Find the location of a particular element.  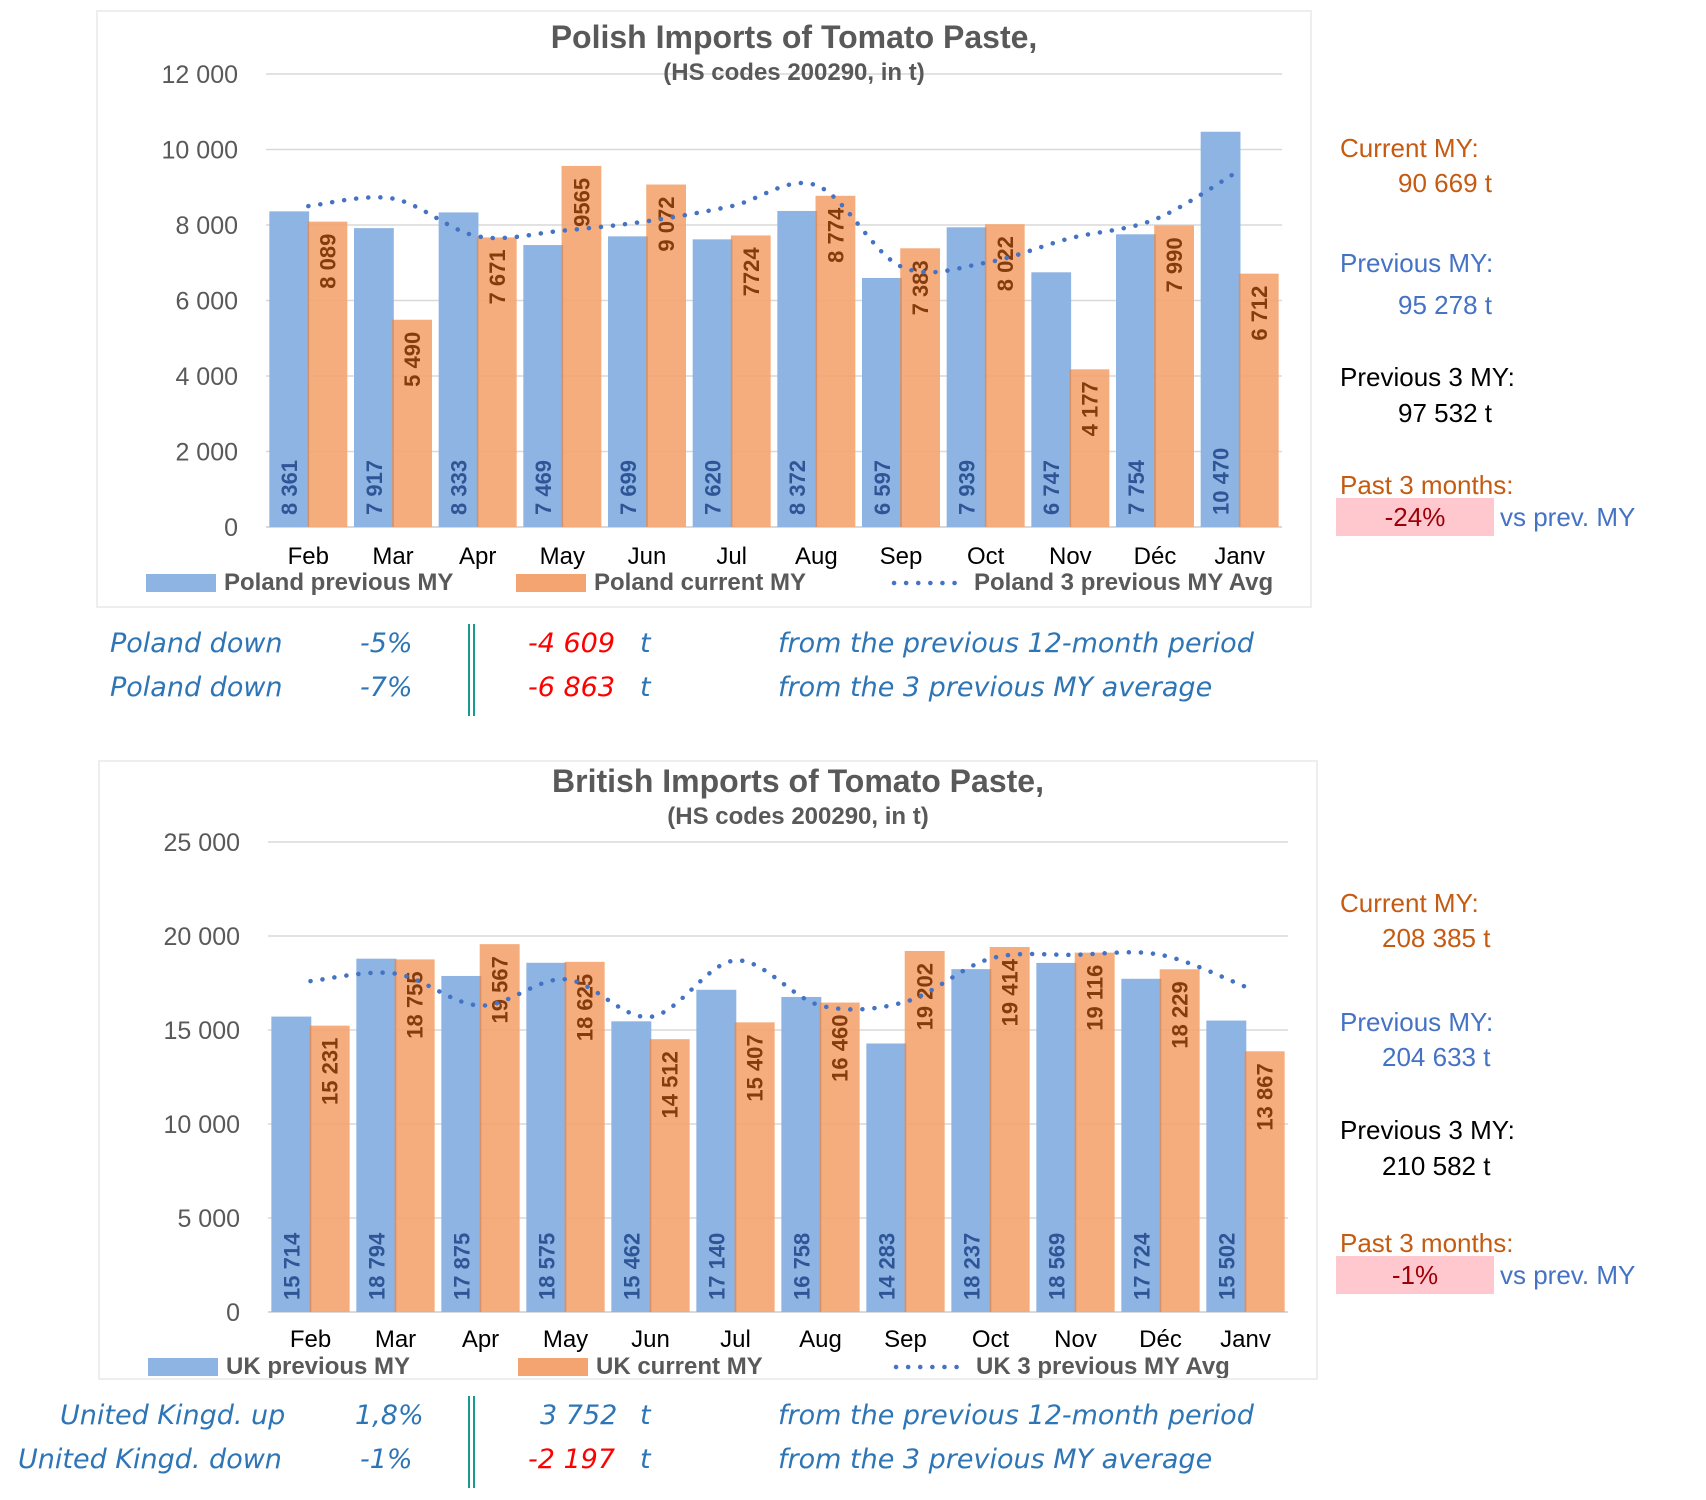

uk-summary-desc: from the previous 12-month period is located at coordinates (1016, 1415).